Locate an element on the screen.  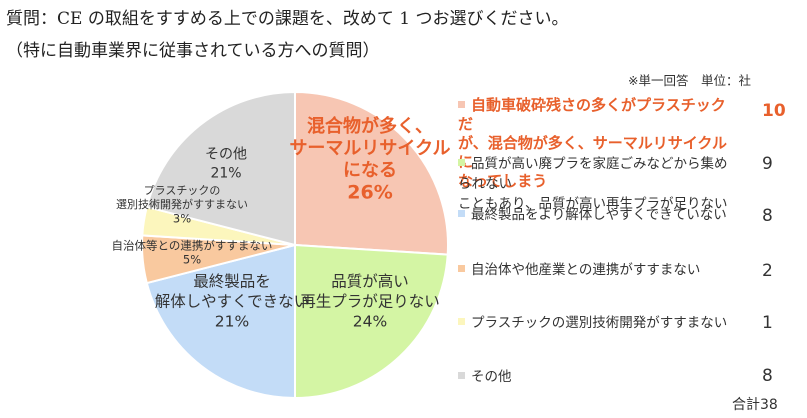
slice-percent-label: 5% is located at coordinates (192, 260).